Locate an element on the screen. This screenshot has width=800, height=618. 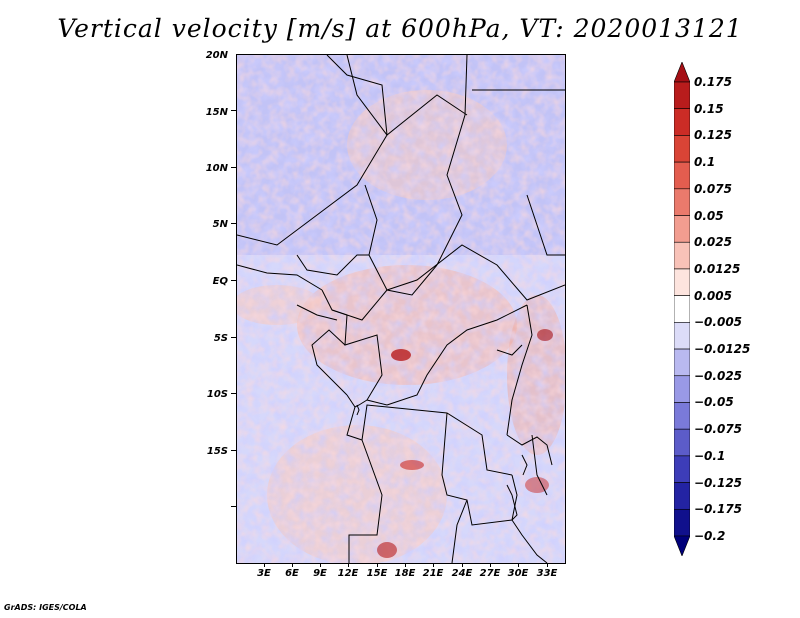
colorbar-label: 0.075 is located at coordinates (713, 188).